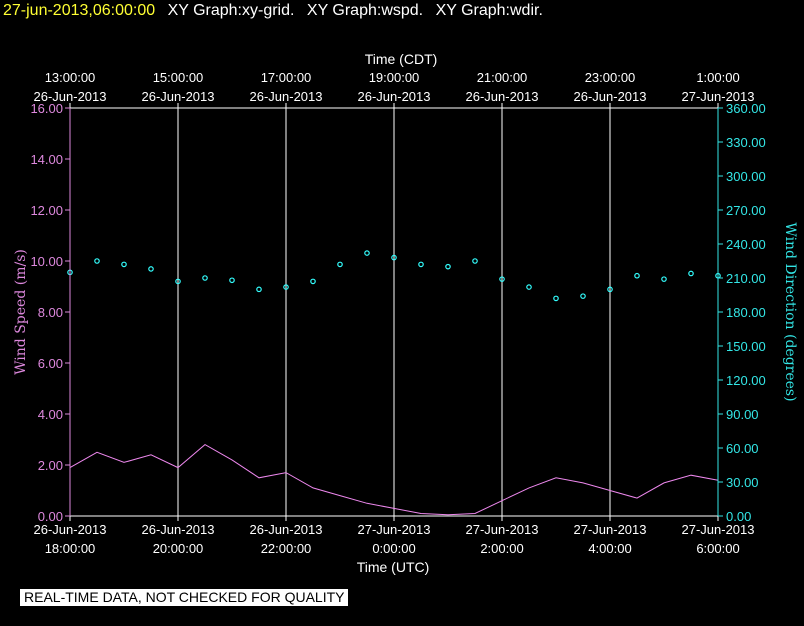 The height and width of the screenshot is (626, 804). I want to click on top-tick-time: 23:00:00, so click(610, 77).